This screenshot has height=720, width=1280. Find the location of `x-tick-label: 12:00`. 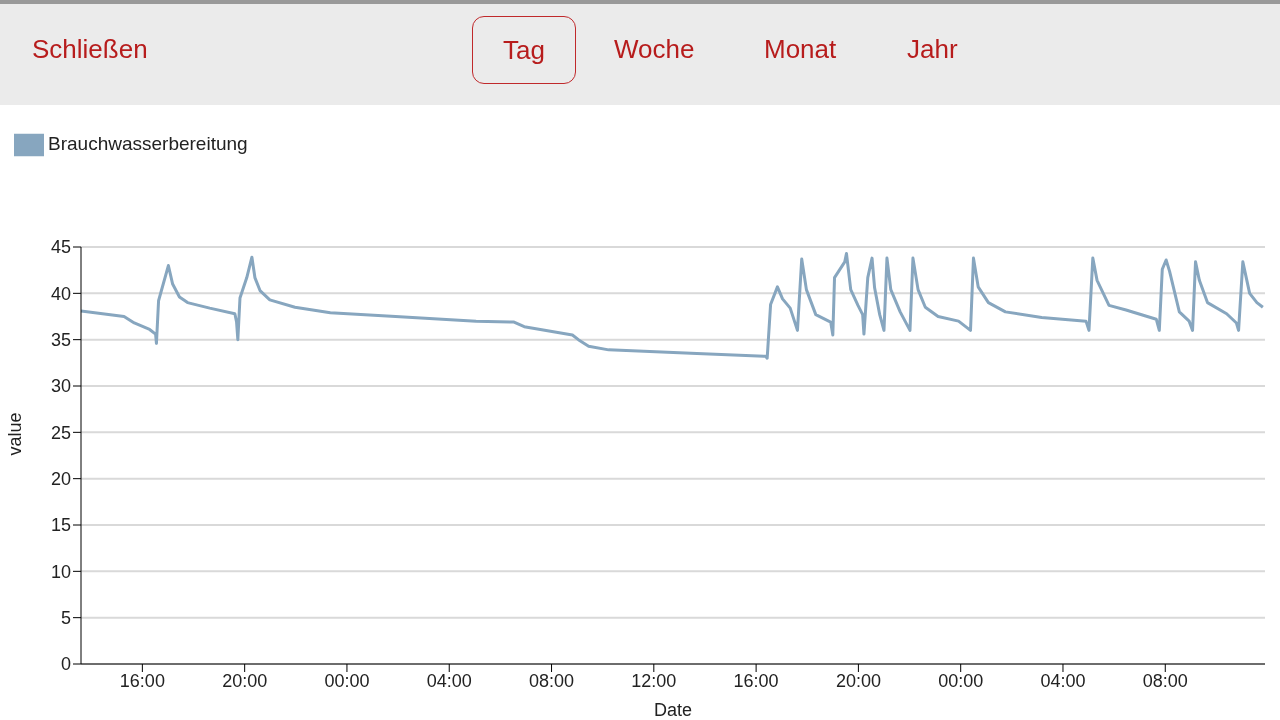

x-tick-label: 12:00 is located at coordinates (654, 680).